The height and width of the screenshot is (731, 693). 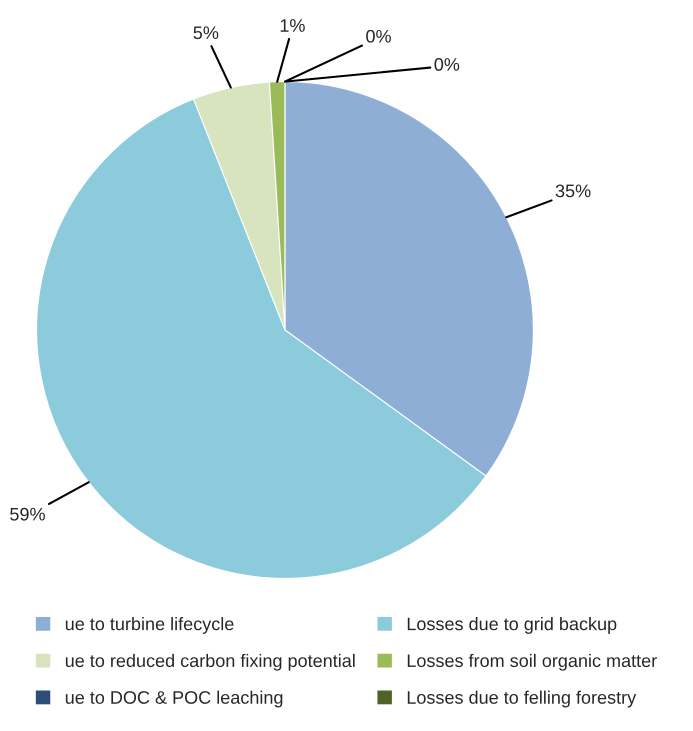 What do you see at coordinates (512, 625) in the screenshot?
I see `legend-label: Losses due to grid backup` at bounding box center [512, 625].